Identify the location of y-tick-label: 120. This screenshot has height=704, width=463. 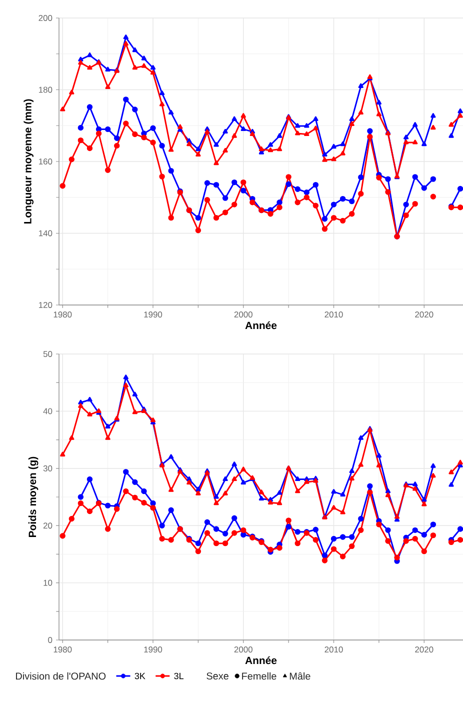
(45, 305).